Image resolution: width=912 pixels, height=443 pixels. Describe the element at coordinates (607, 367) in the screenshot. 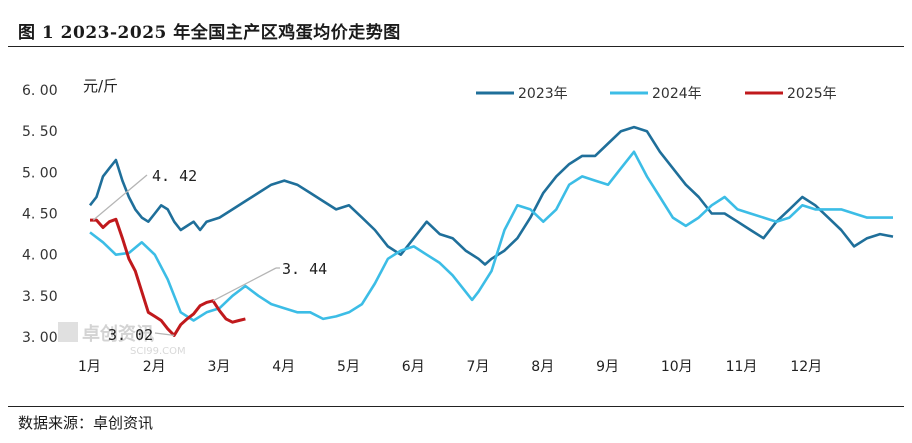

I see `x-tick-label: 9月` at that location.